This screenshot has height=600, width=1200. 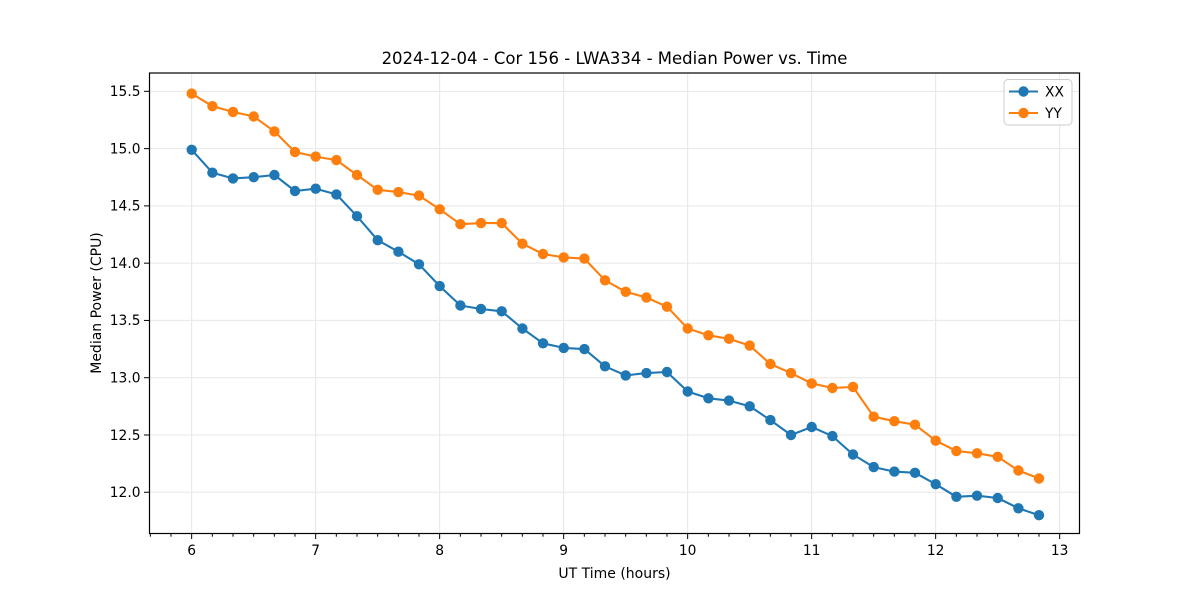 I want to click on x-tick-label: 13, so click(x=1060, y=551).